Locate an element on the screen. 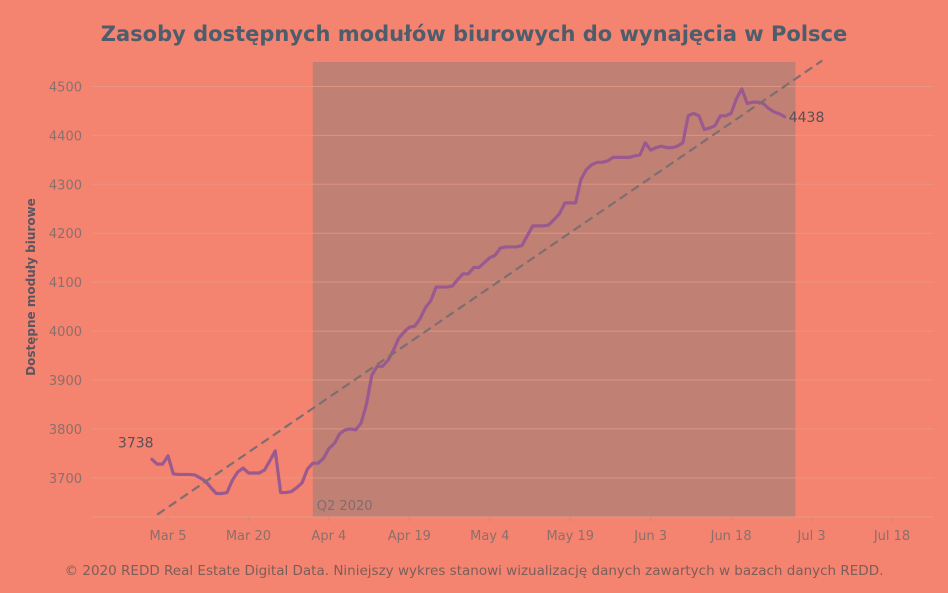 Image resolution: width=948 pixels, height=593 pixels. end-value-label: 4438 is located at coordinates (807, 118).